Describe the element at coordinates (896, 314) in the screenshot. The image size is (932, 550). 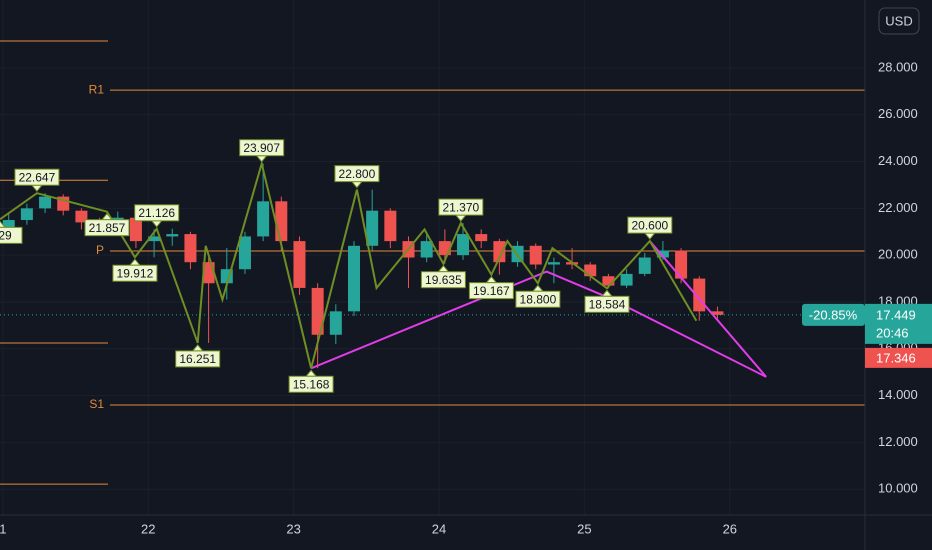
I see `price-tag-text: 17.449` at that location.